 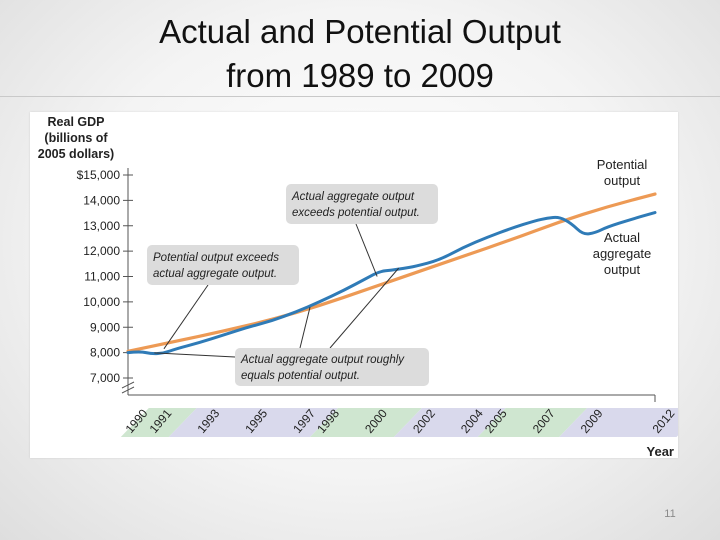 What do you see at coordinates (99, 175) in the screenshot?
I see `y-tick-label: $15,000` at bounding box center [99, 175].